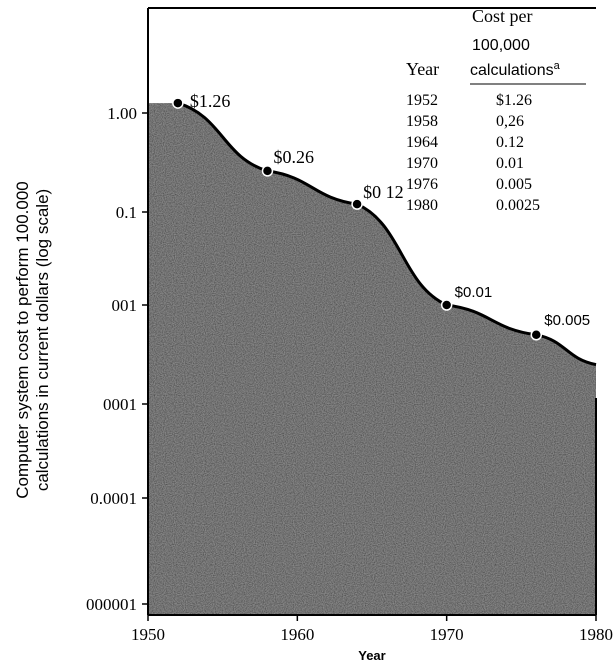 The height and width of the screenshot is (663, 615). Describe the element at coordinates (567, 320) in the screenshot. I see `data-label: $0.005` at that location.